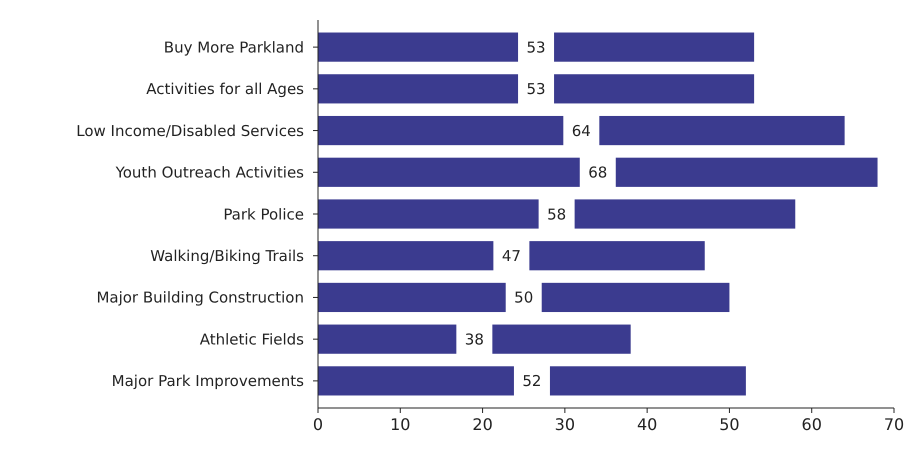 Image resolution: width=922 pixels, height=461 pixels. I want to click on x-tick-label: 40, so click(647, 424).